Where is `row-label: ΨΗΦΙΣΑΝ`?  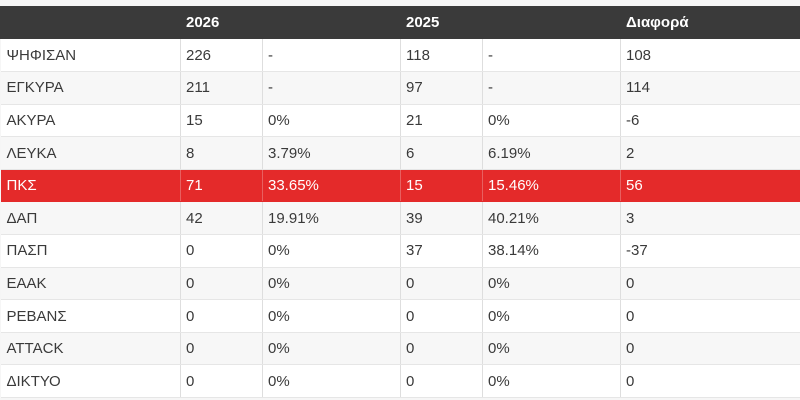 row-label: ΨΗΦΙΣΑΝ is located at coordinates (90, 56).